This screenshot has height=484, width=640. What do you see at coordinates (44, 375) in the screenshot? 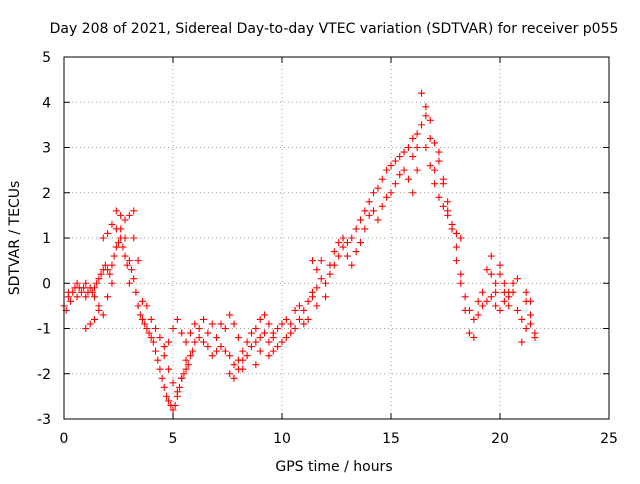
I see `y-tick-label: -2` at bounding box center [44, 375].